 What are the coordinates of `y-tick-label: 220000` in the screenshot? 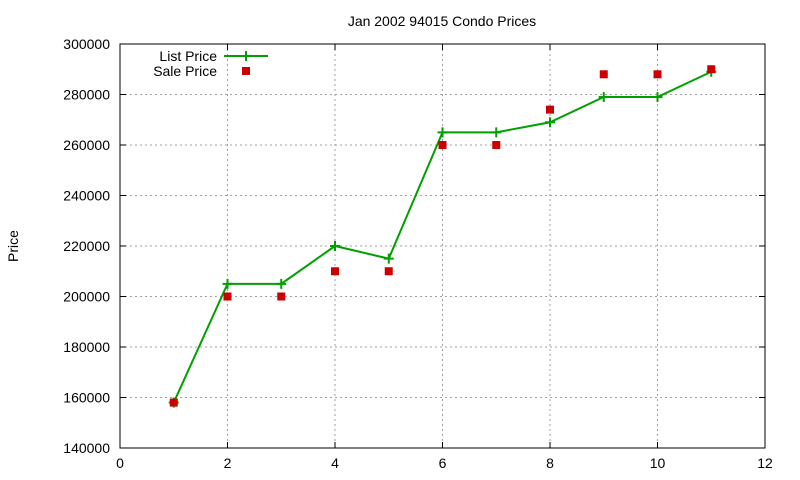 It's located at (86, 246).